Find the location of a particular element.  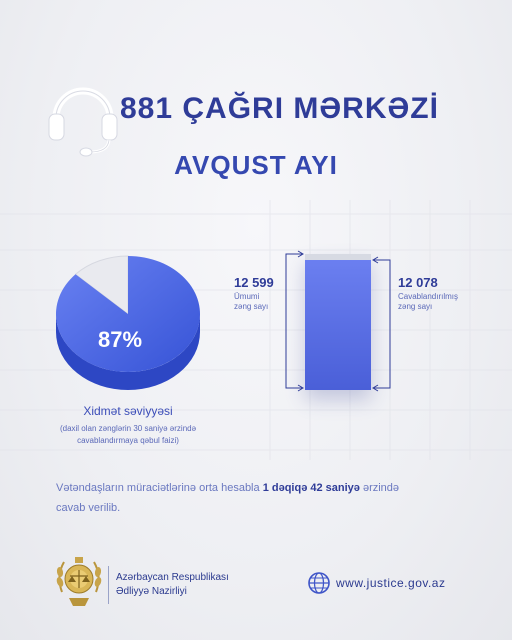

service-level-note-line1: (daxil olan zənglərin 30 saniyə ərzində is located at coordinates (128, 428).